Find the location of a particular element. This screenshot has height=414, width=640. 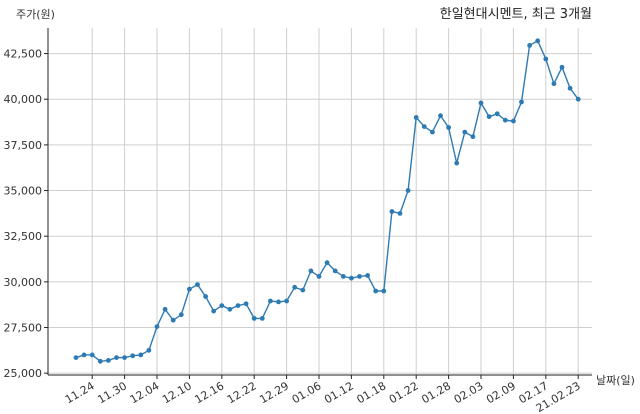

x-tick-label: 12.10 is located at coordinates (177, 392).